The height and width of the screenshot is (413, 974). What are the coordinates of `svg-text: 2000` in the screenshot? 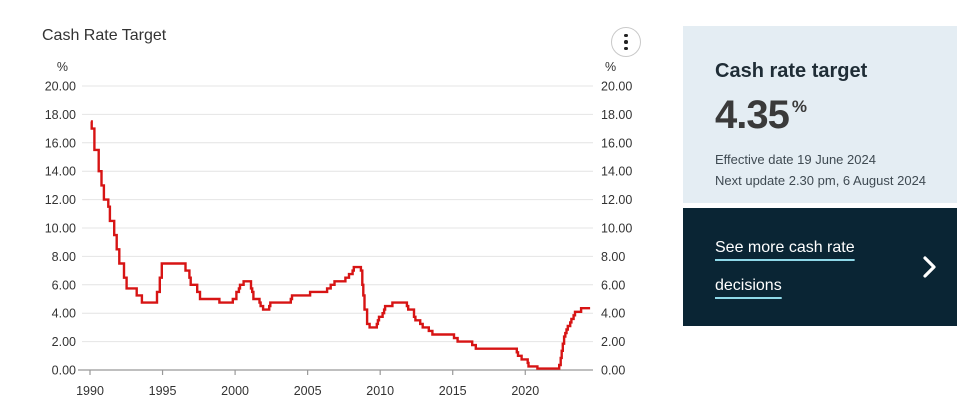 It's located at (235, 391).